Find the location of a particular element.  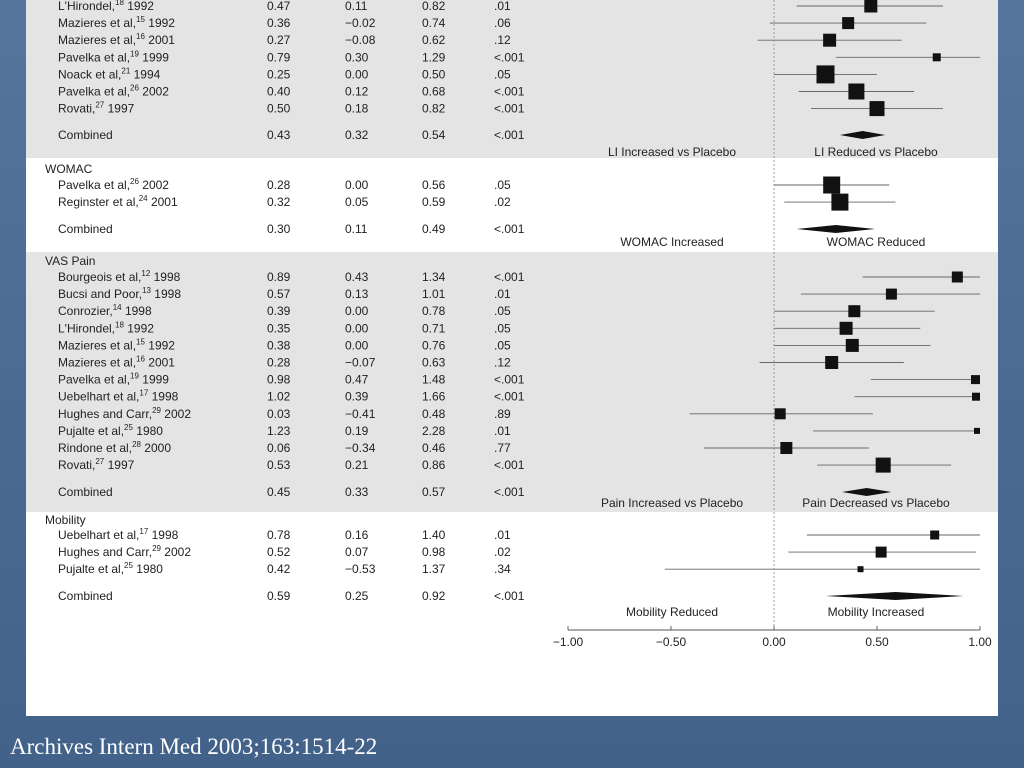

study-name: L'Hirondel, is located at coordinates (86, 328).